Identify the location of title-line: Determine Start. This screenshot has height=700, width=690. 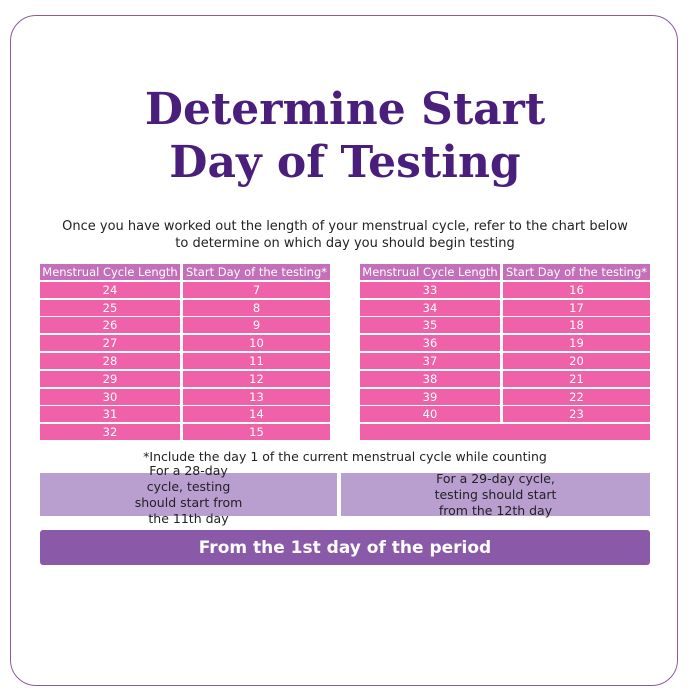
(345, 109).